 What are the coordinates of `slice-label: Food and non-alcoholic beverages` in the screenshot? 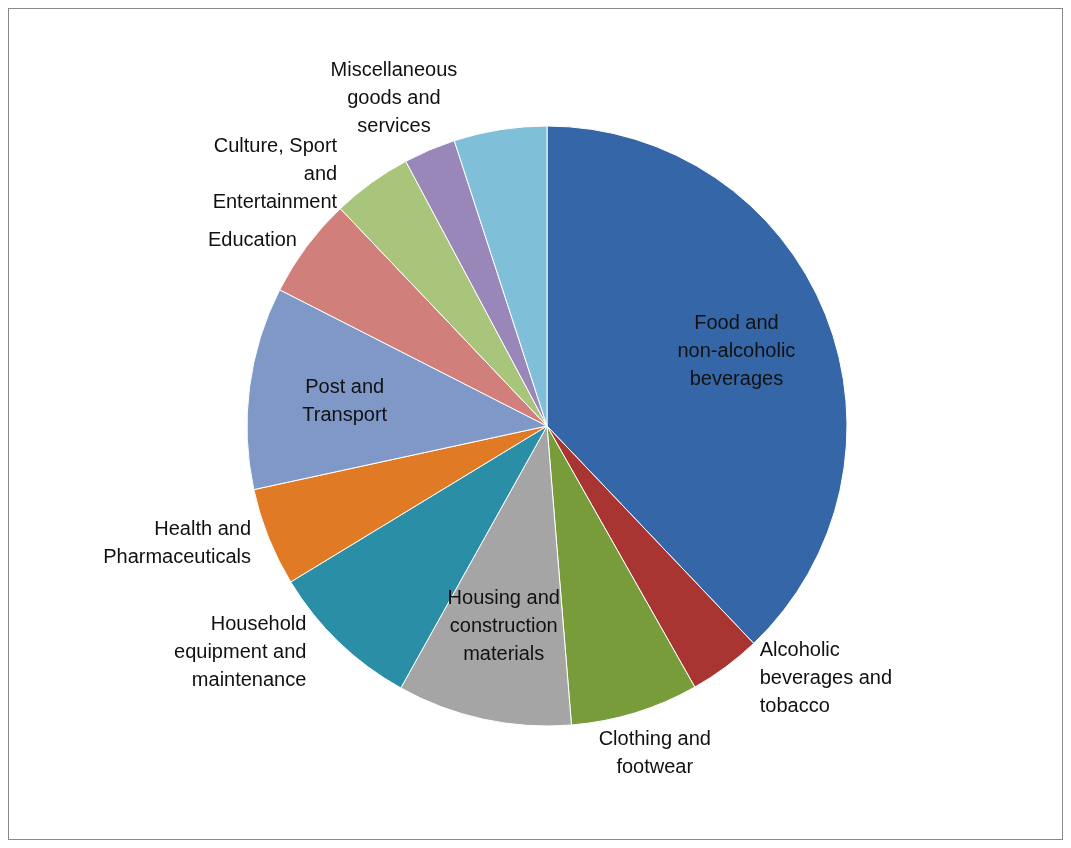 It's located at (736, 350).